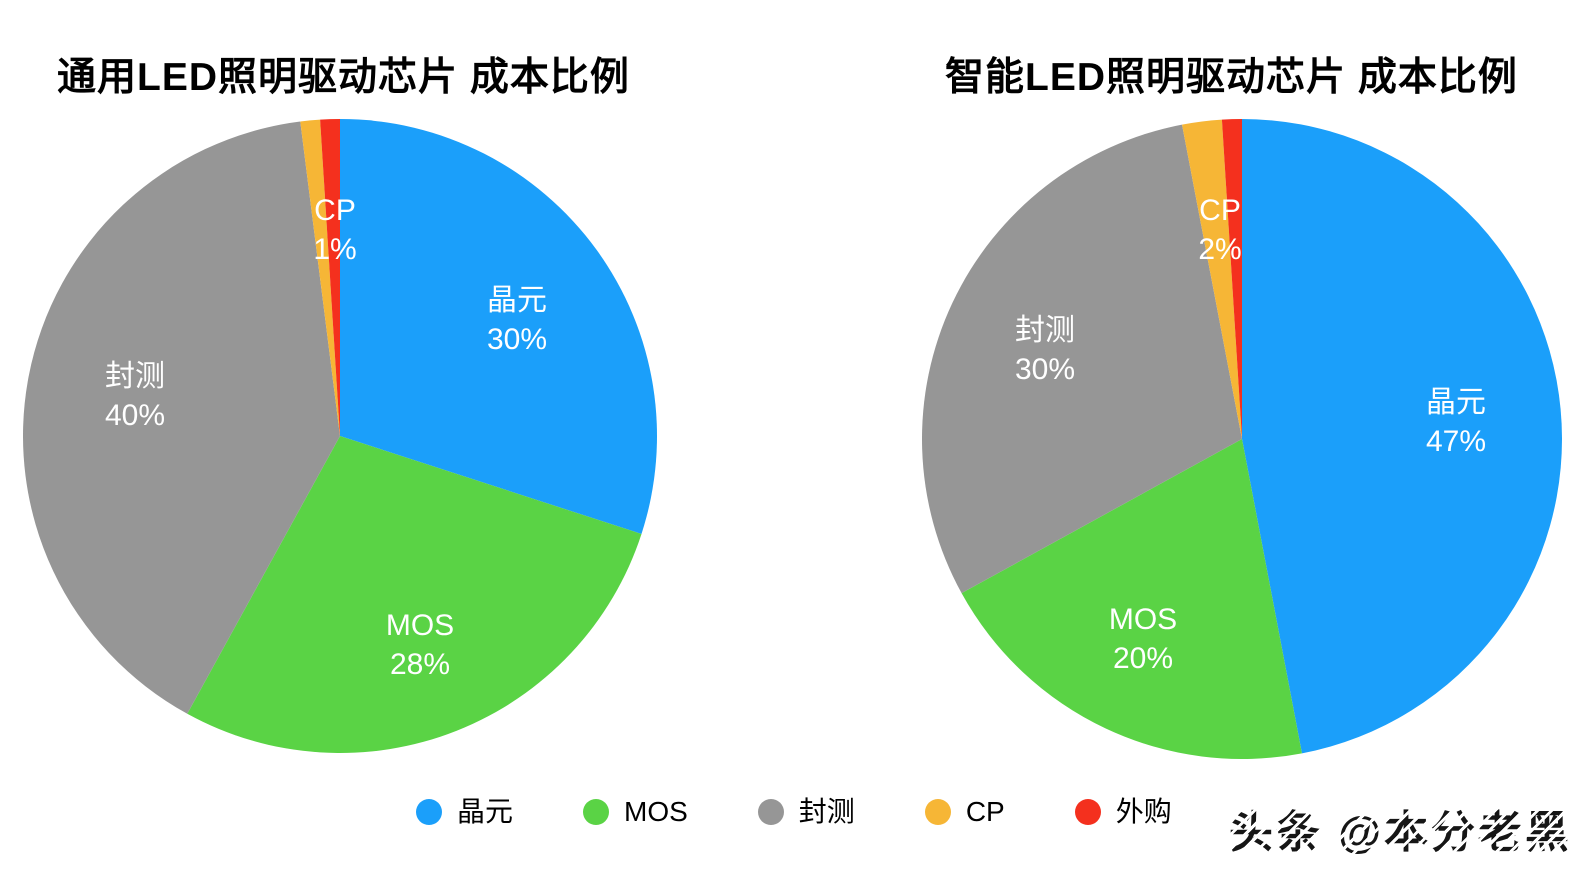  Describe the element at coordinates (826, 811) in the screenshot. I see `legend-label: 封测` at that location.